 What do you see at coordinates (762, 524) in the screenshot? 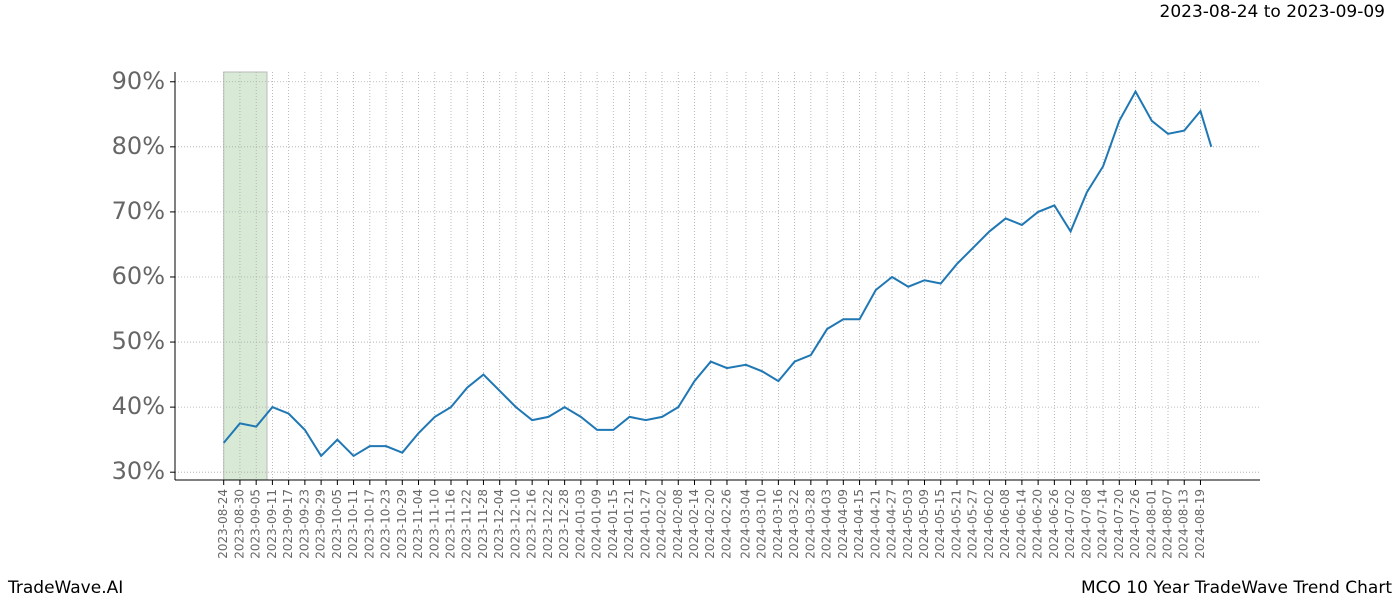
I see `x-tick-label: 2024-03-10` at bounding box center [762, 524].